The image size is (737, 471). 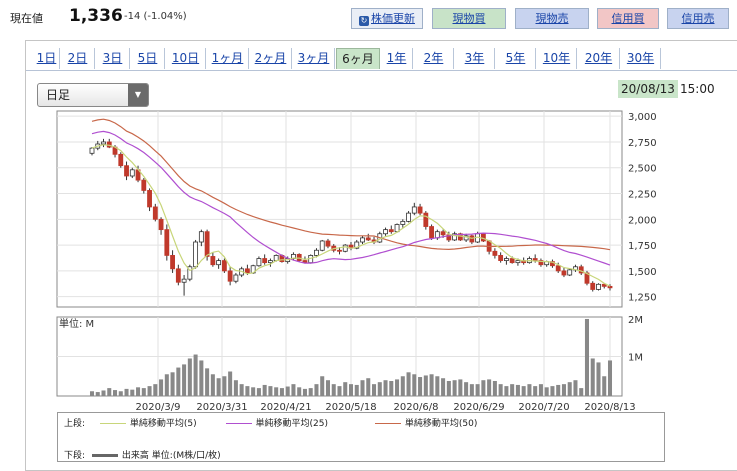 What do you see at coordinates (609, 407) in the screenshot?
I see `x-tick-label: 2020/8/13` at bounding box center [609, 407].